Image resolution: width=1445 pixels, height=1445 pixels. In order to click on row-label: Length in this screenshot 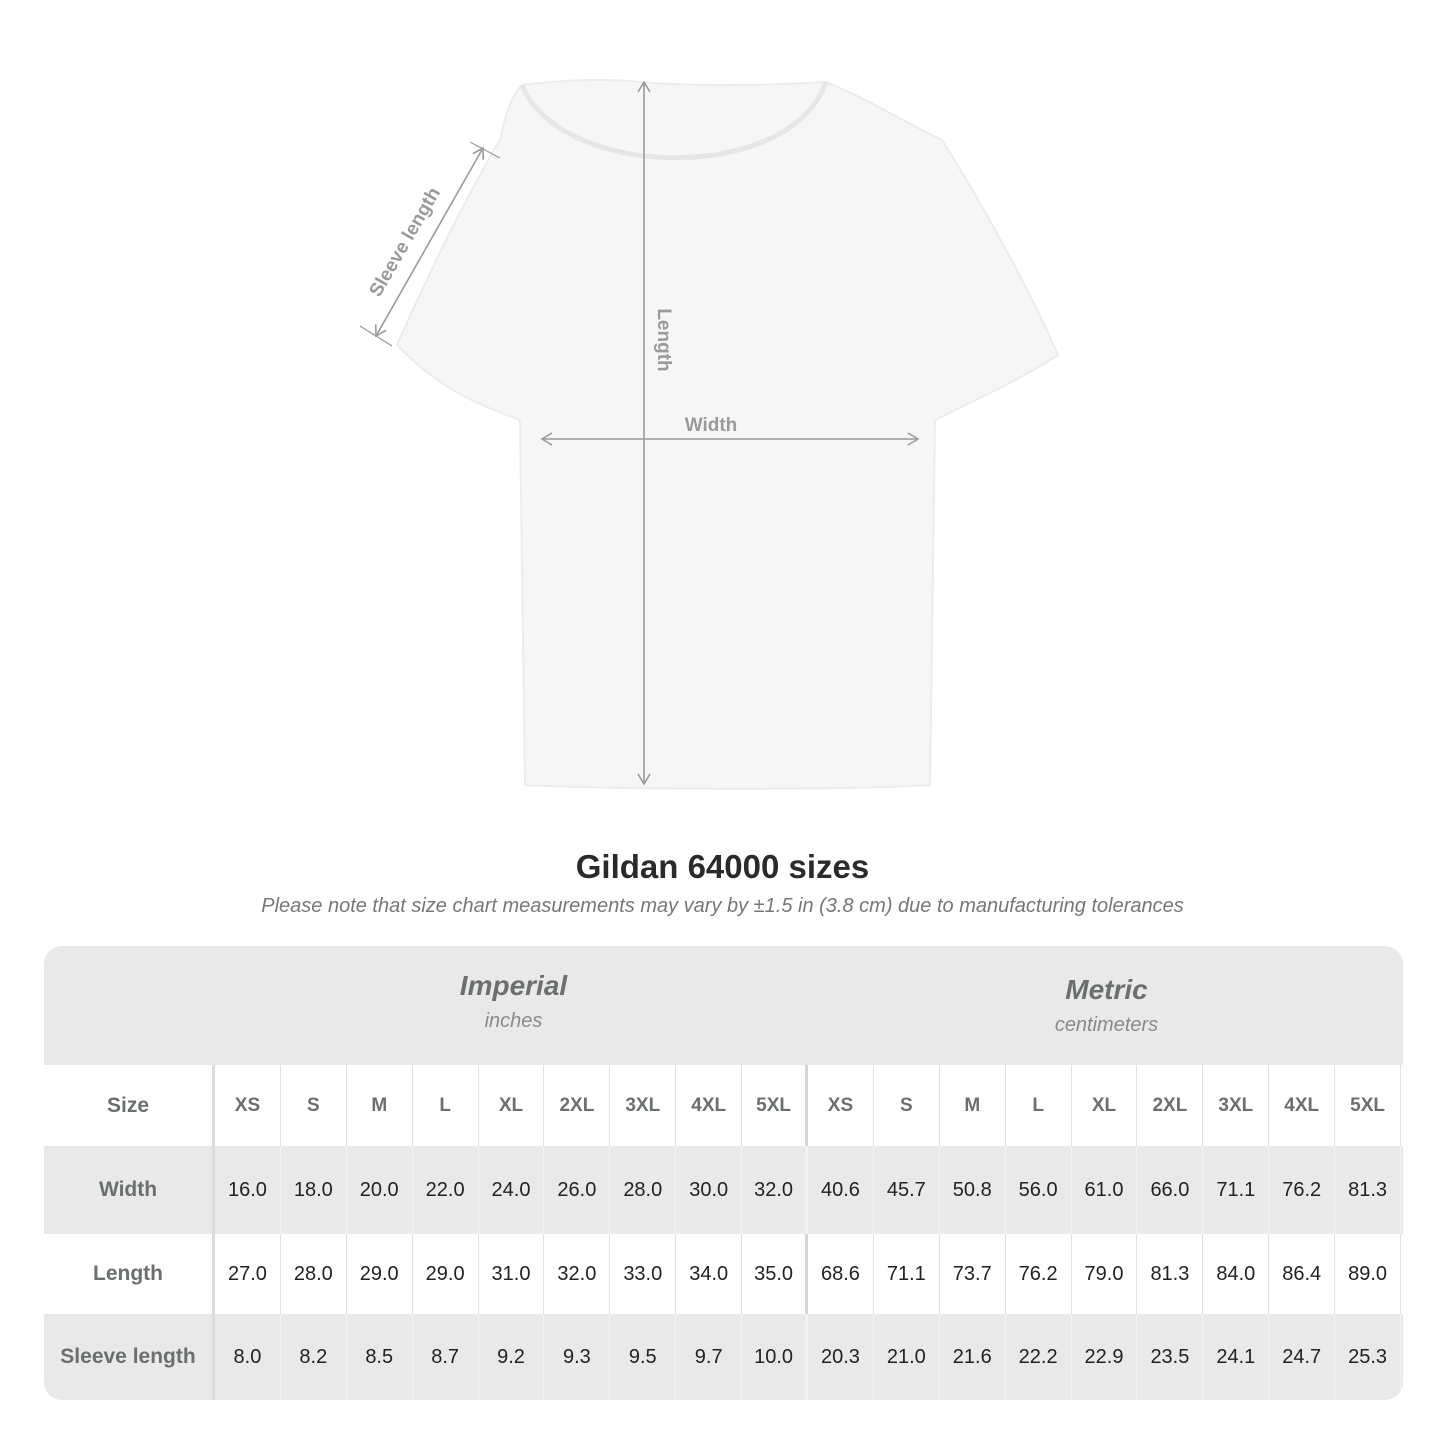, I will do `click(129, 1274)`.